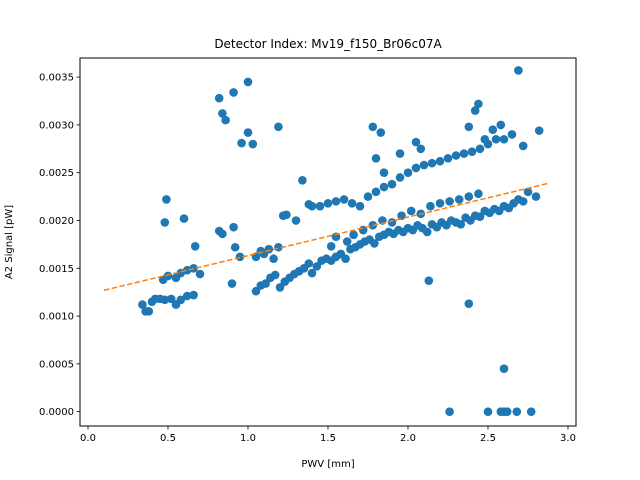 This screenshot has width=640, height=480. I want to click on chart-title: Detector Index: Mv19_f150_Br06c07A, so click(328, 44).